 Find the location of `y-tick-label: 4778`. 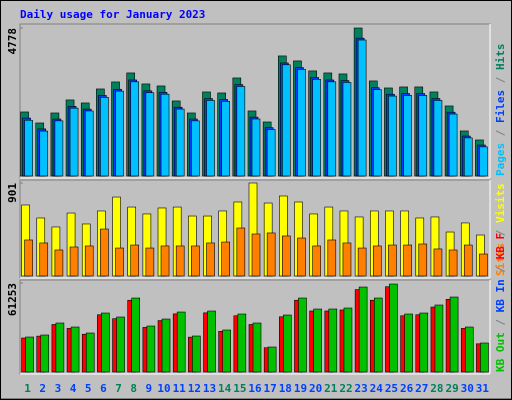

y-tick-label: 4778 is located at coordinates (12, 41).